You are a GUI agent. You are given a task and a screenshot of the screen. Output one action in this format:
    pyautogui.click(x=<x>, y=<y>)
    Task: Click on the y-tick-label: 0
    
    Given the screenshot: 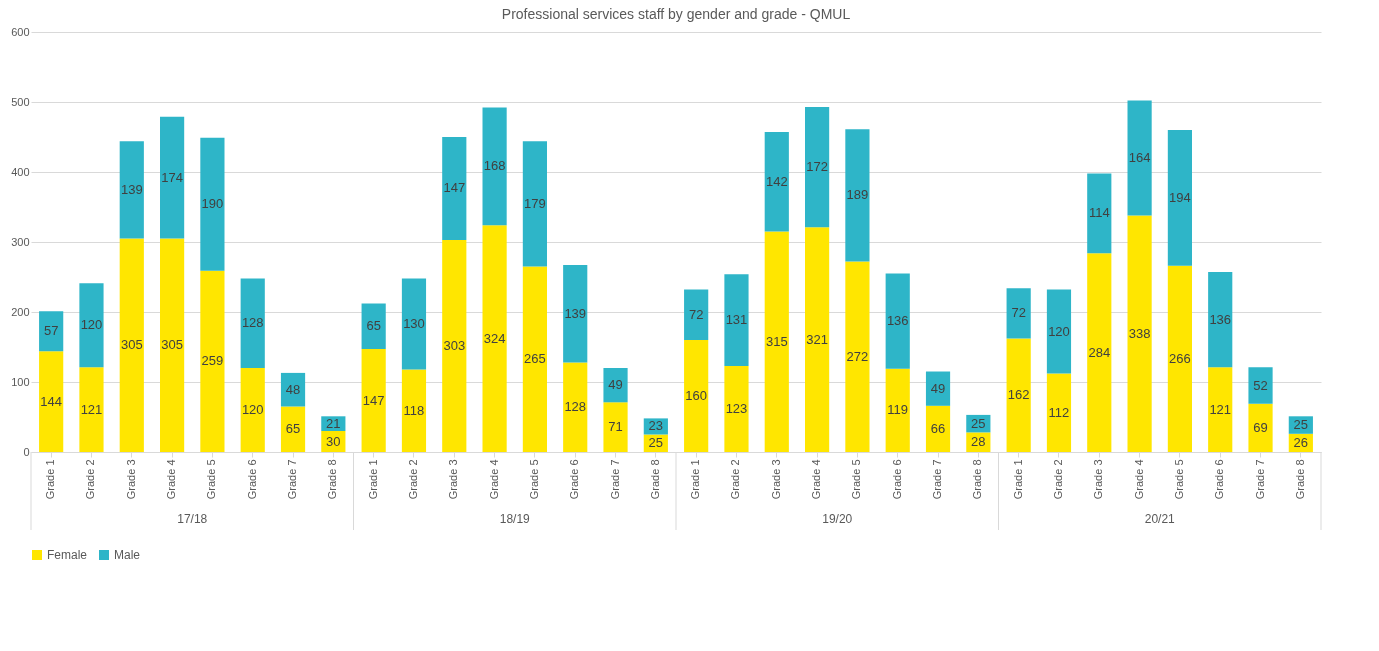 What is the action you would take?
    pyautogui.click(x=26, y=451)
    